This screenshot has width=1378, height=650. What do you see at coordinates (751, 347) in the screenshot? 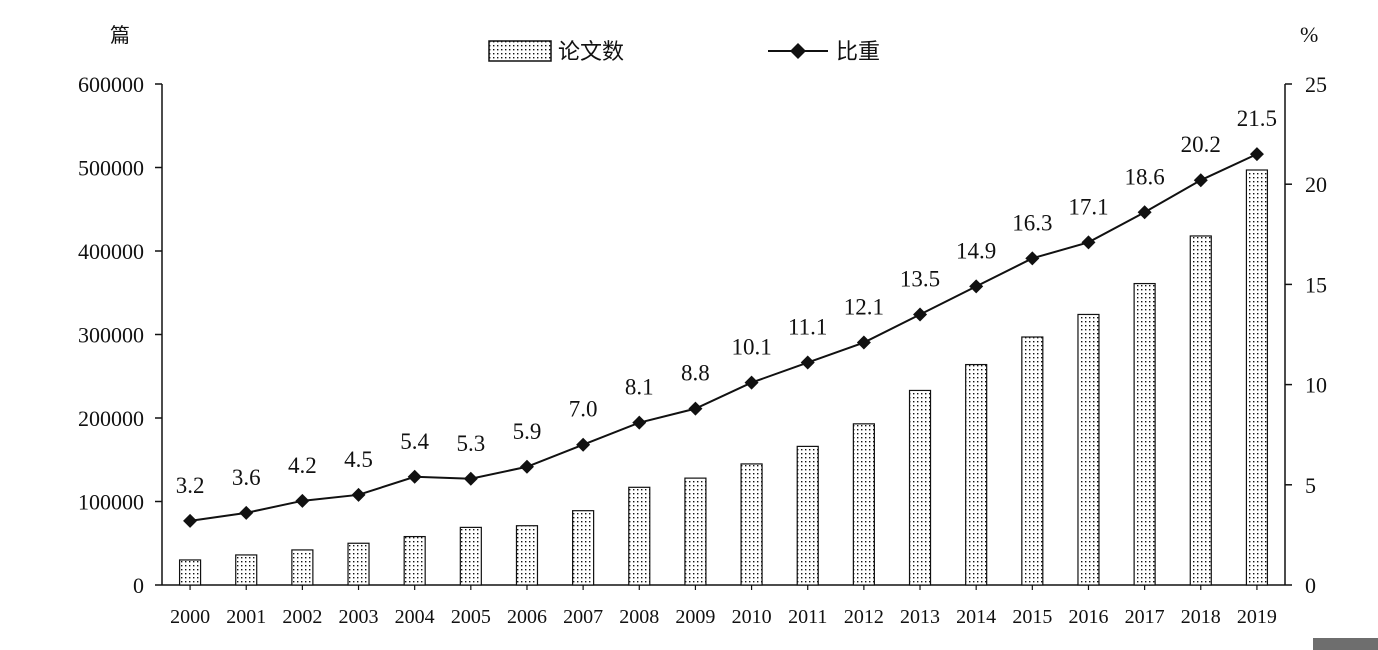
I see `line-data-label: 10.1` at bounding box center [751, 347].